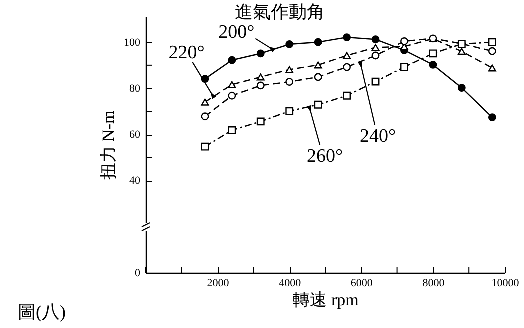 This screenshot has width=524, height=328. I want to click on y-tick-label: 80, so click(135, 88).